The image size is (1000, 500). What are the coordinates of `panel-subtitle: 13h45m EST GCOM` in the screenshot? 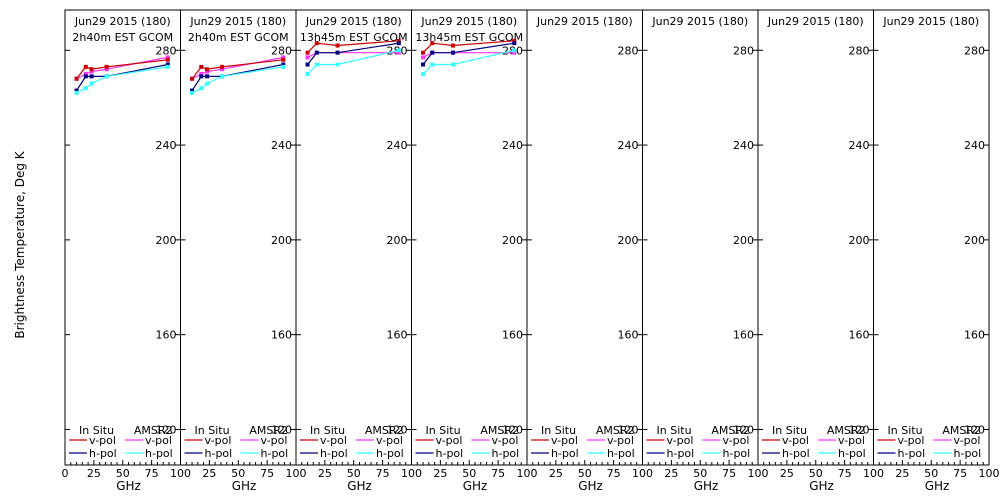 It's located at (354, 37).